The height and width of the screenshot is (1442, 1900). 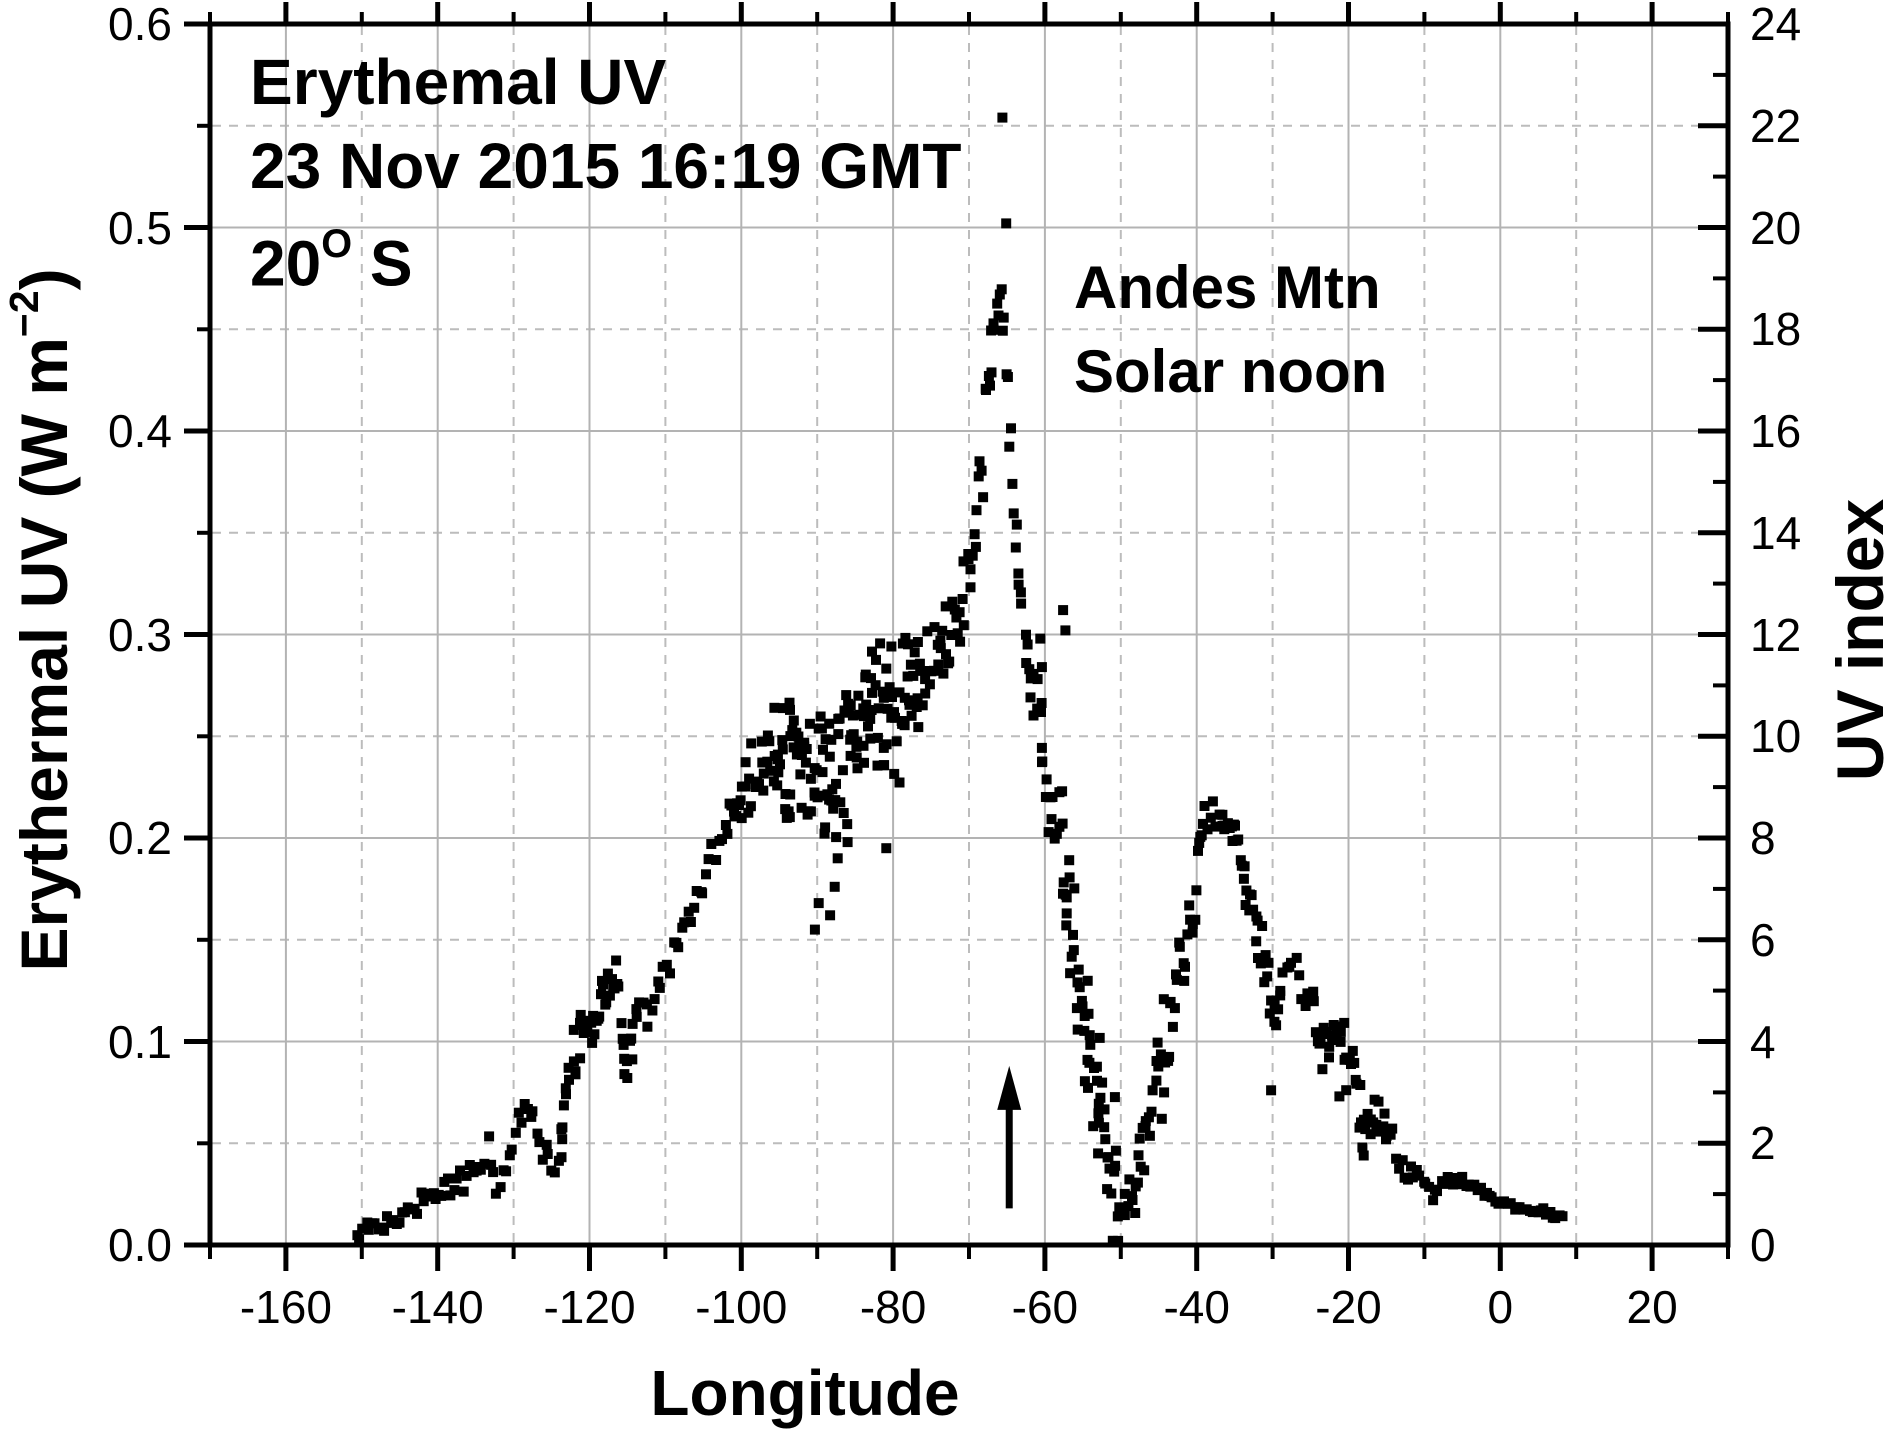 What do you see at coordinates (1227, 287) in the screenshot?
I see `annotation-line1: Andes Mtn` at bounding box center [1227, 287].